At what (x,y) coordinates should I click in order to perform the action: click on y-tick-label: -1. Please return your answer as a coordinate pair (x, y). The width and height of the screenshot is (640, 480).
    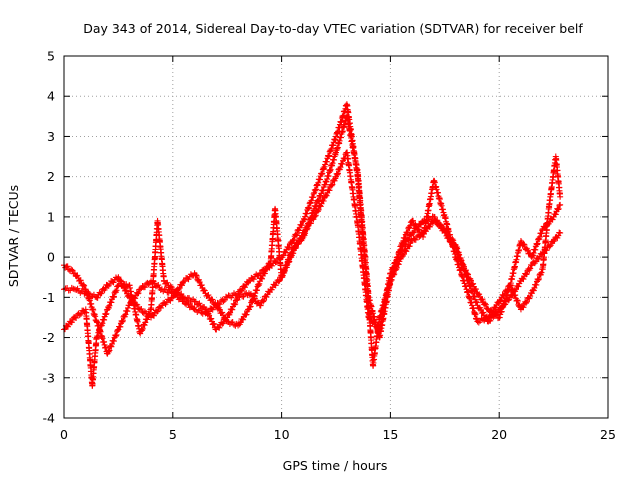
    Looking at the image, I should click on (49, 297).